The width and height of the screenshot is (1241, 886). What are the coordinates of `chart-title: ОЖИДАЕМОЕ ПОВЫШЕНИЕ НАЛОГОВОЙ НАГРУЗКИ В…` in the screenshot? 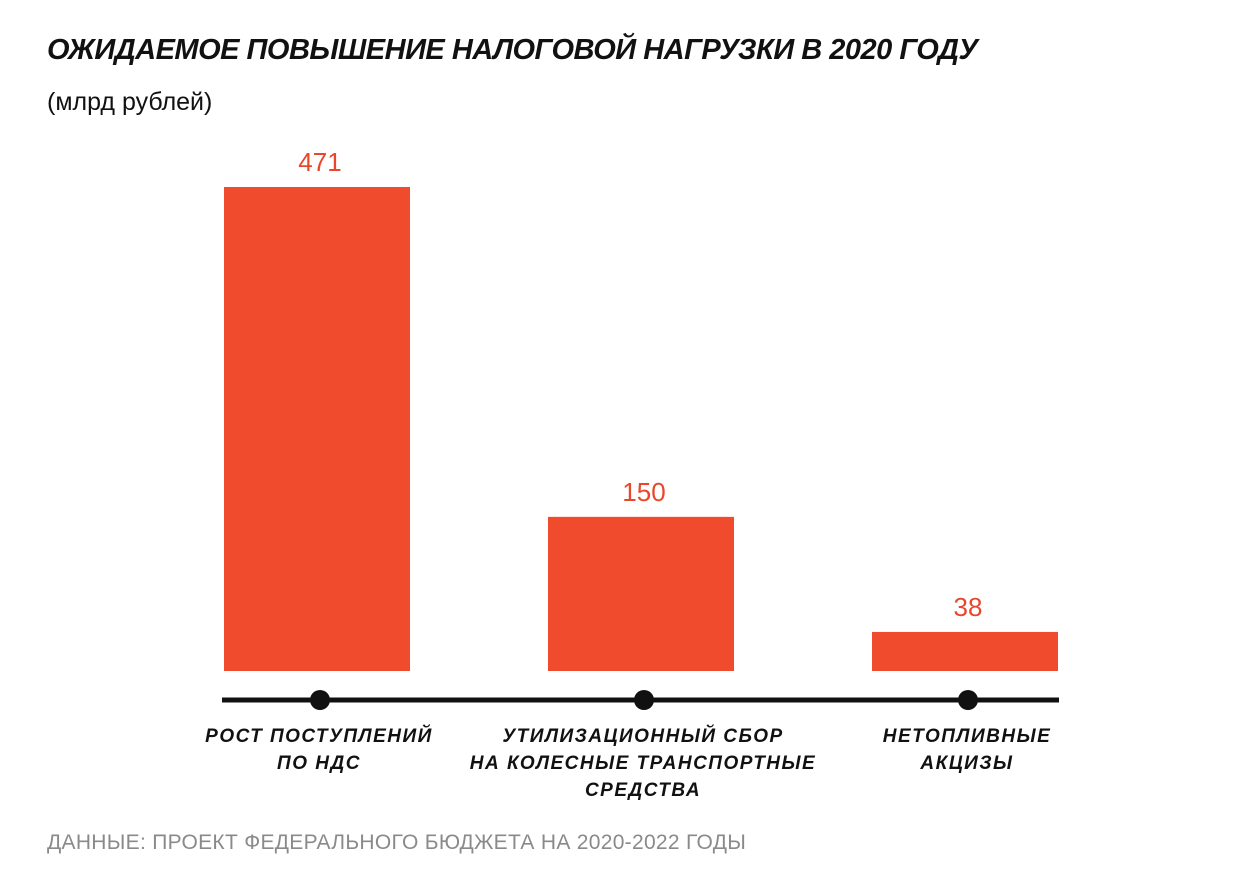 It's located at (512, 50).